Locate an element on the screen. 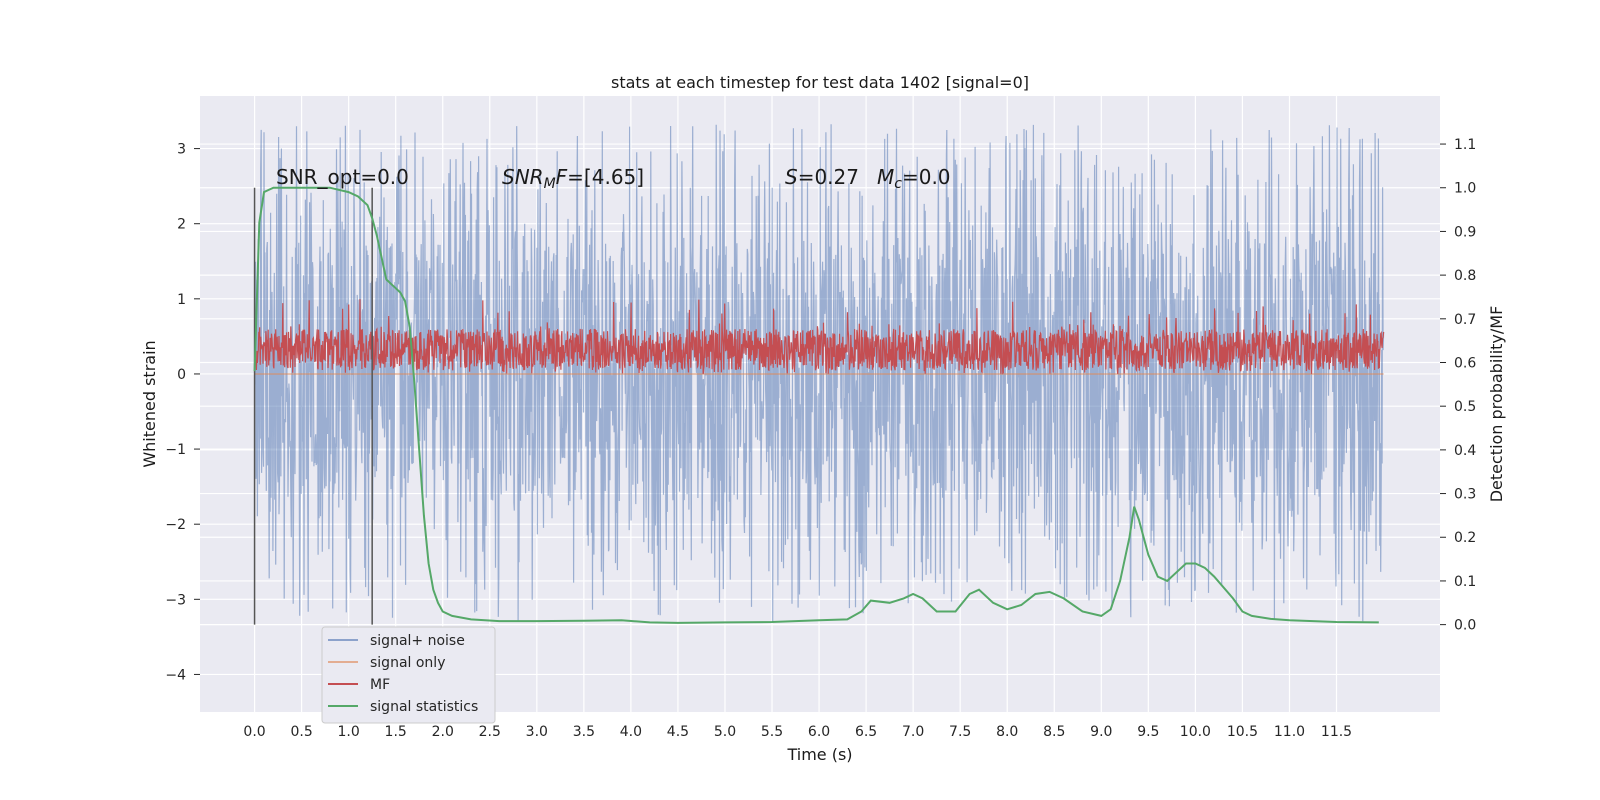 Image resolution: width=1600 pixels, height=800 pixels. x-tick-label: 1.0 is located at coordinates (349, 732).